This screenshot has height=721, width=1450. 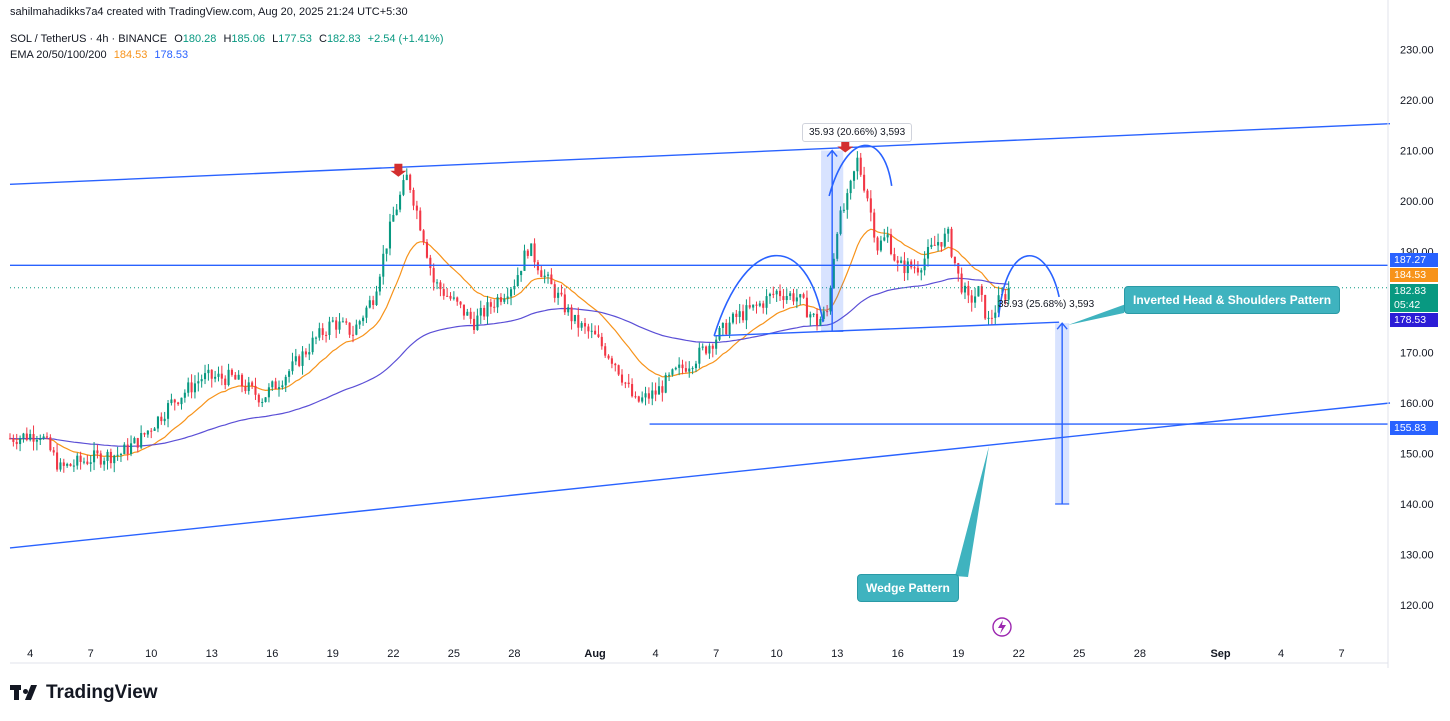 I want to click on ema-label: EMA 20/50/100/200, so click(x=58, y=55).